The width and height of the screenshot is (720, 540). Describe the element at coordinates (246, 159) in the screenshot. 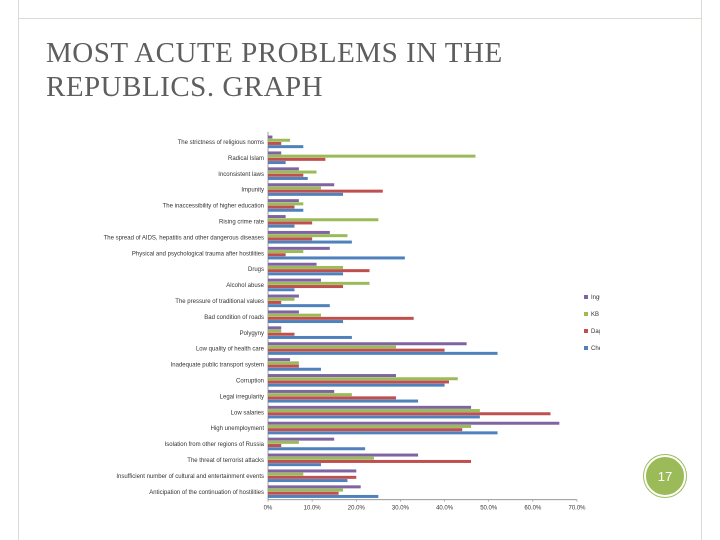

I see `category-label: Radical Islam` at that location.